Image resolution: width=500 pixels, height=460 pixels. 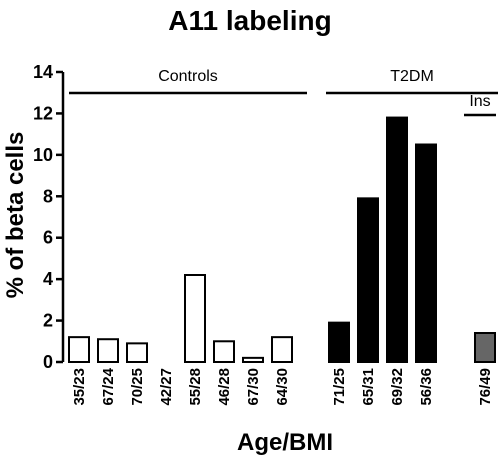 I want to click on y-tick-label: 2, so click(x=48, y=321).